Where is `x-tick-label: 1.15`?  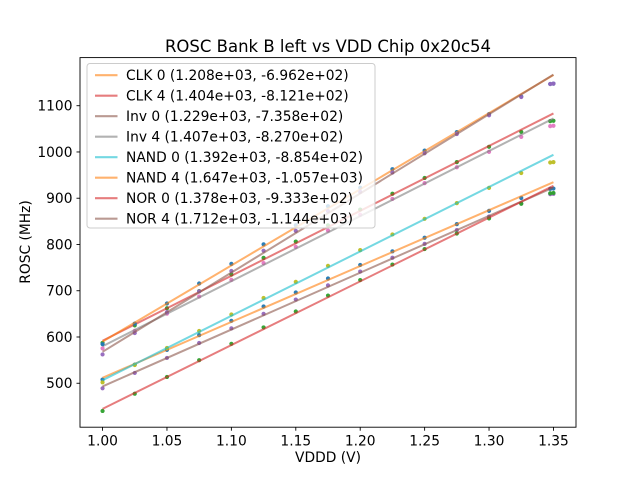 x-tick-label: 1.15 is located at coordinates (295, 442).